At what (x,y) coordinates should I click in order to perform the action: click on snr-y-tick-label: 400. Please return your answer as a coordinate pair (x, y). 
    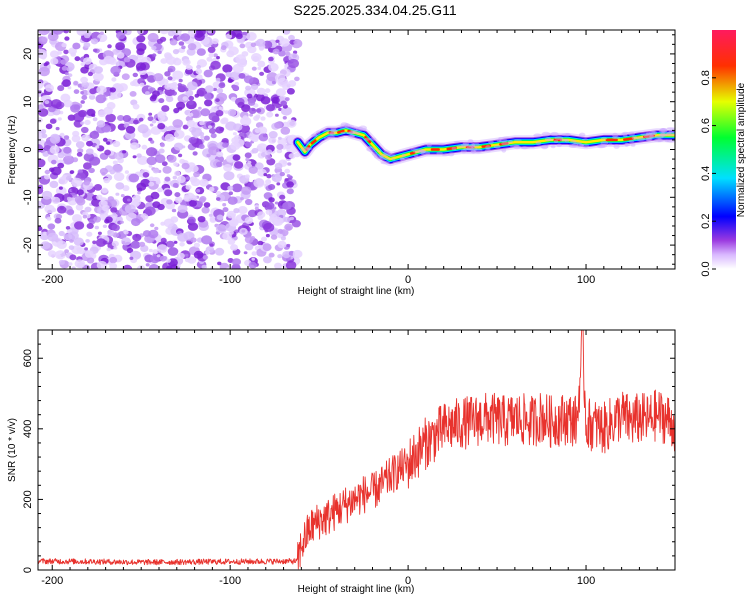
    Looking at the image, I should click on (28, 429).